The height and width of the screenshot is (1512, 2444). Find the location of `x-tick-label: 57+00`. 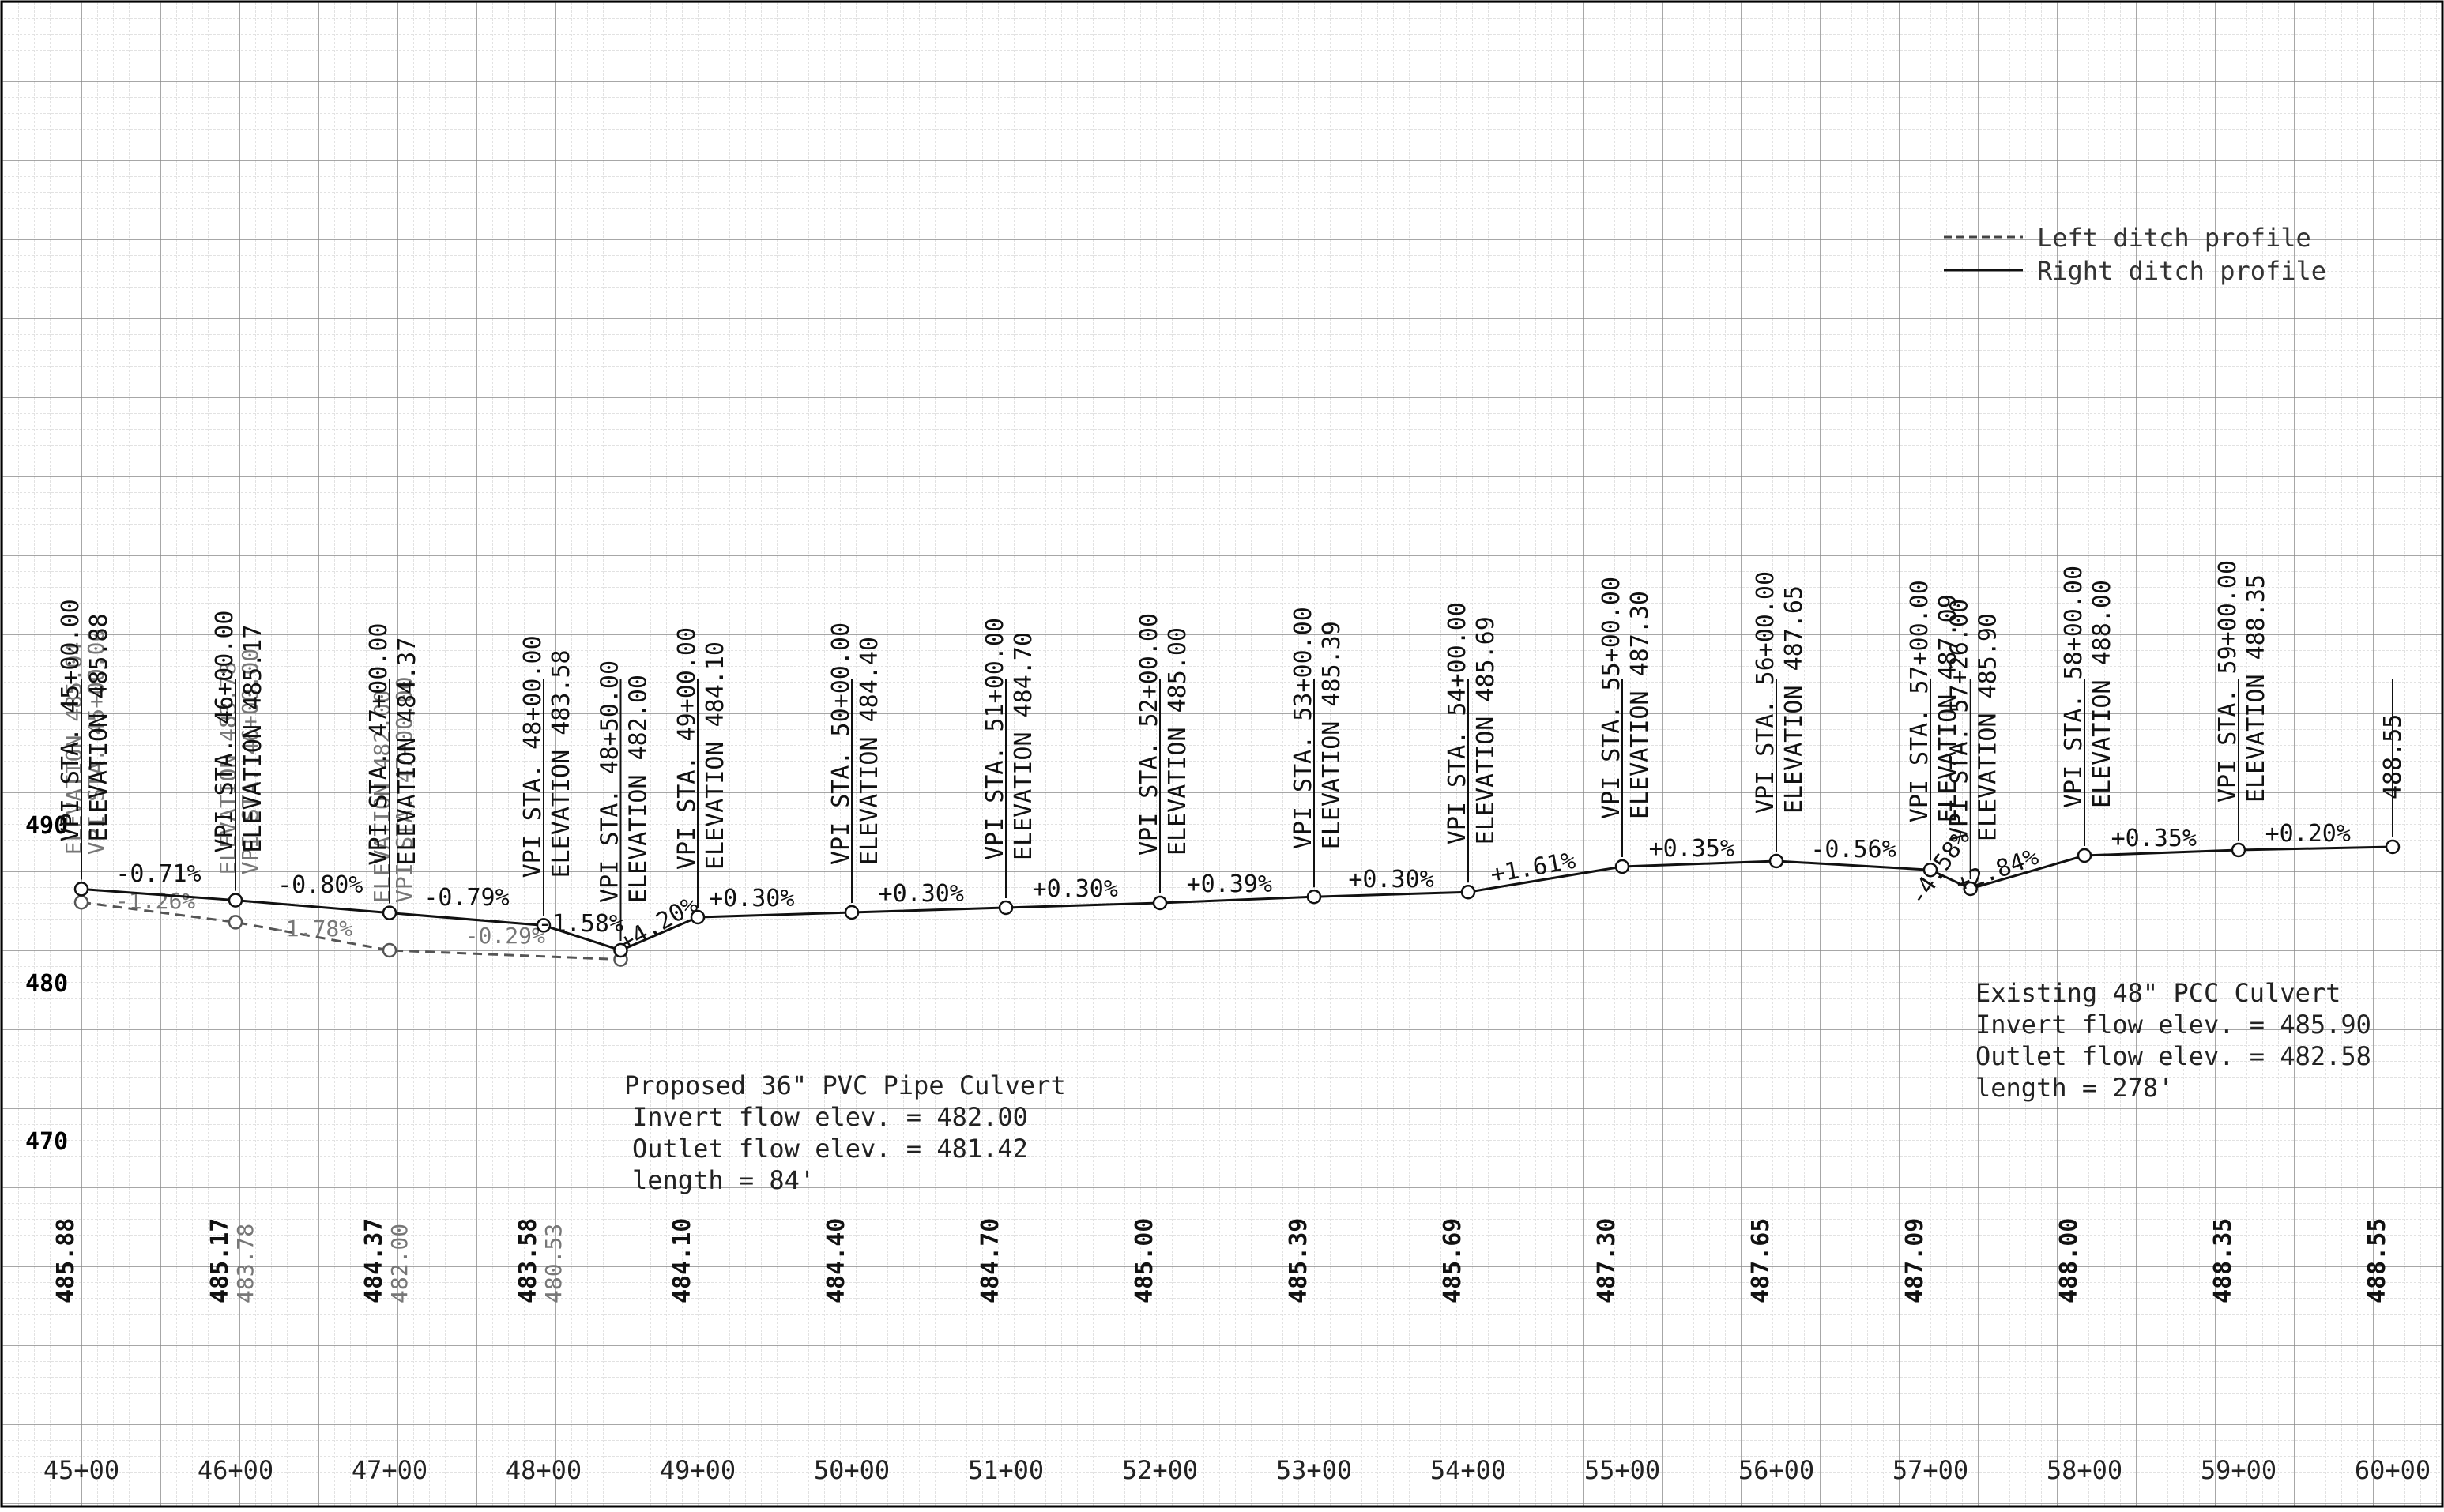

x-tick-label: 57+00 is located at coordinates (1930, 1470).